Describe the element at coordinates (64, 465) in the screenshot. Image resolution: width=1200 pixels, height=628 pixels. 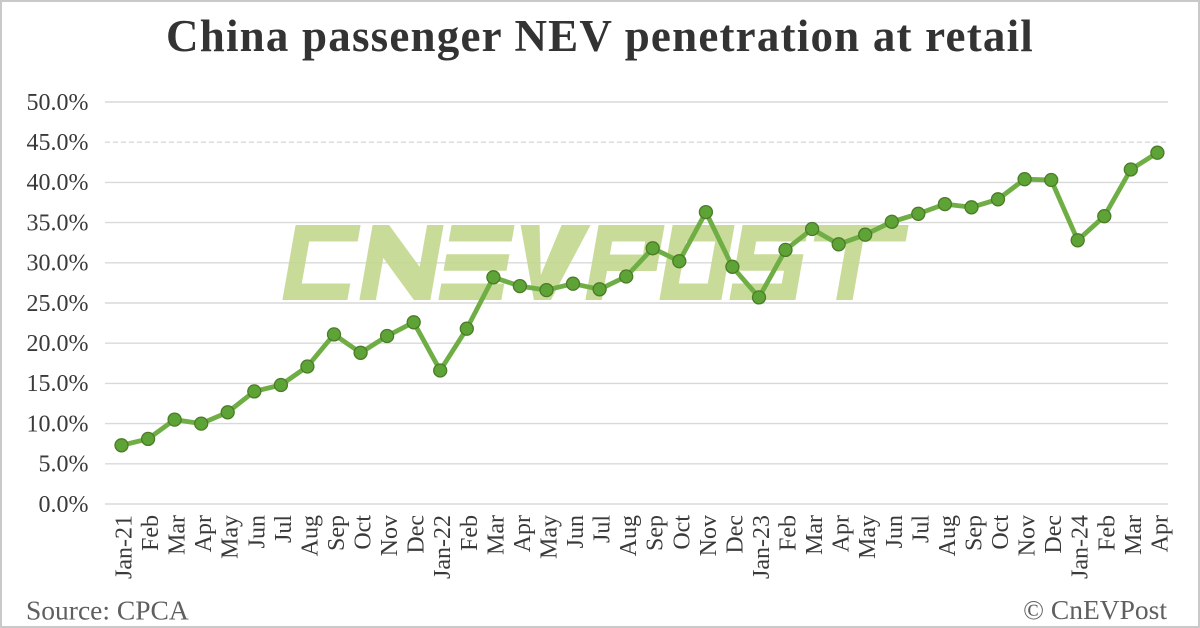
I see `svg-text: 5.0%` at that location.